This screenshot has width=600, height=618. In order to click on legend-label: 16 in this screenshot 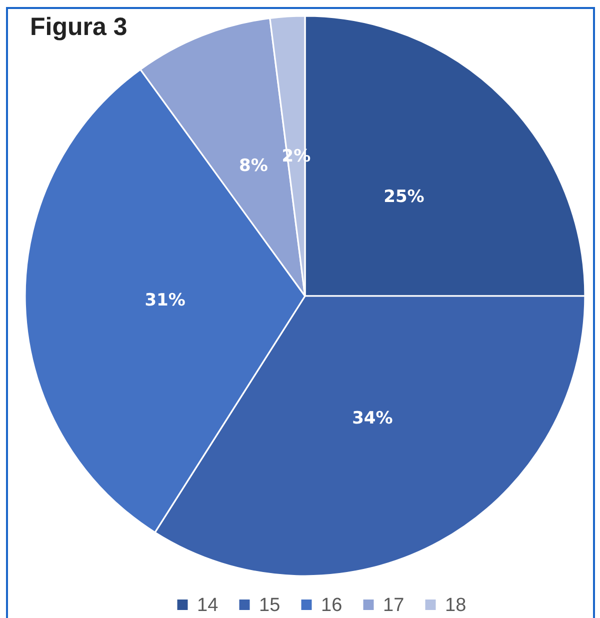, I will do `click(331, 605)`.